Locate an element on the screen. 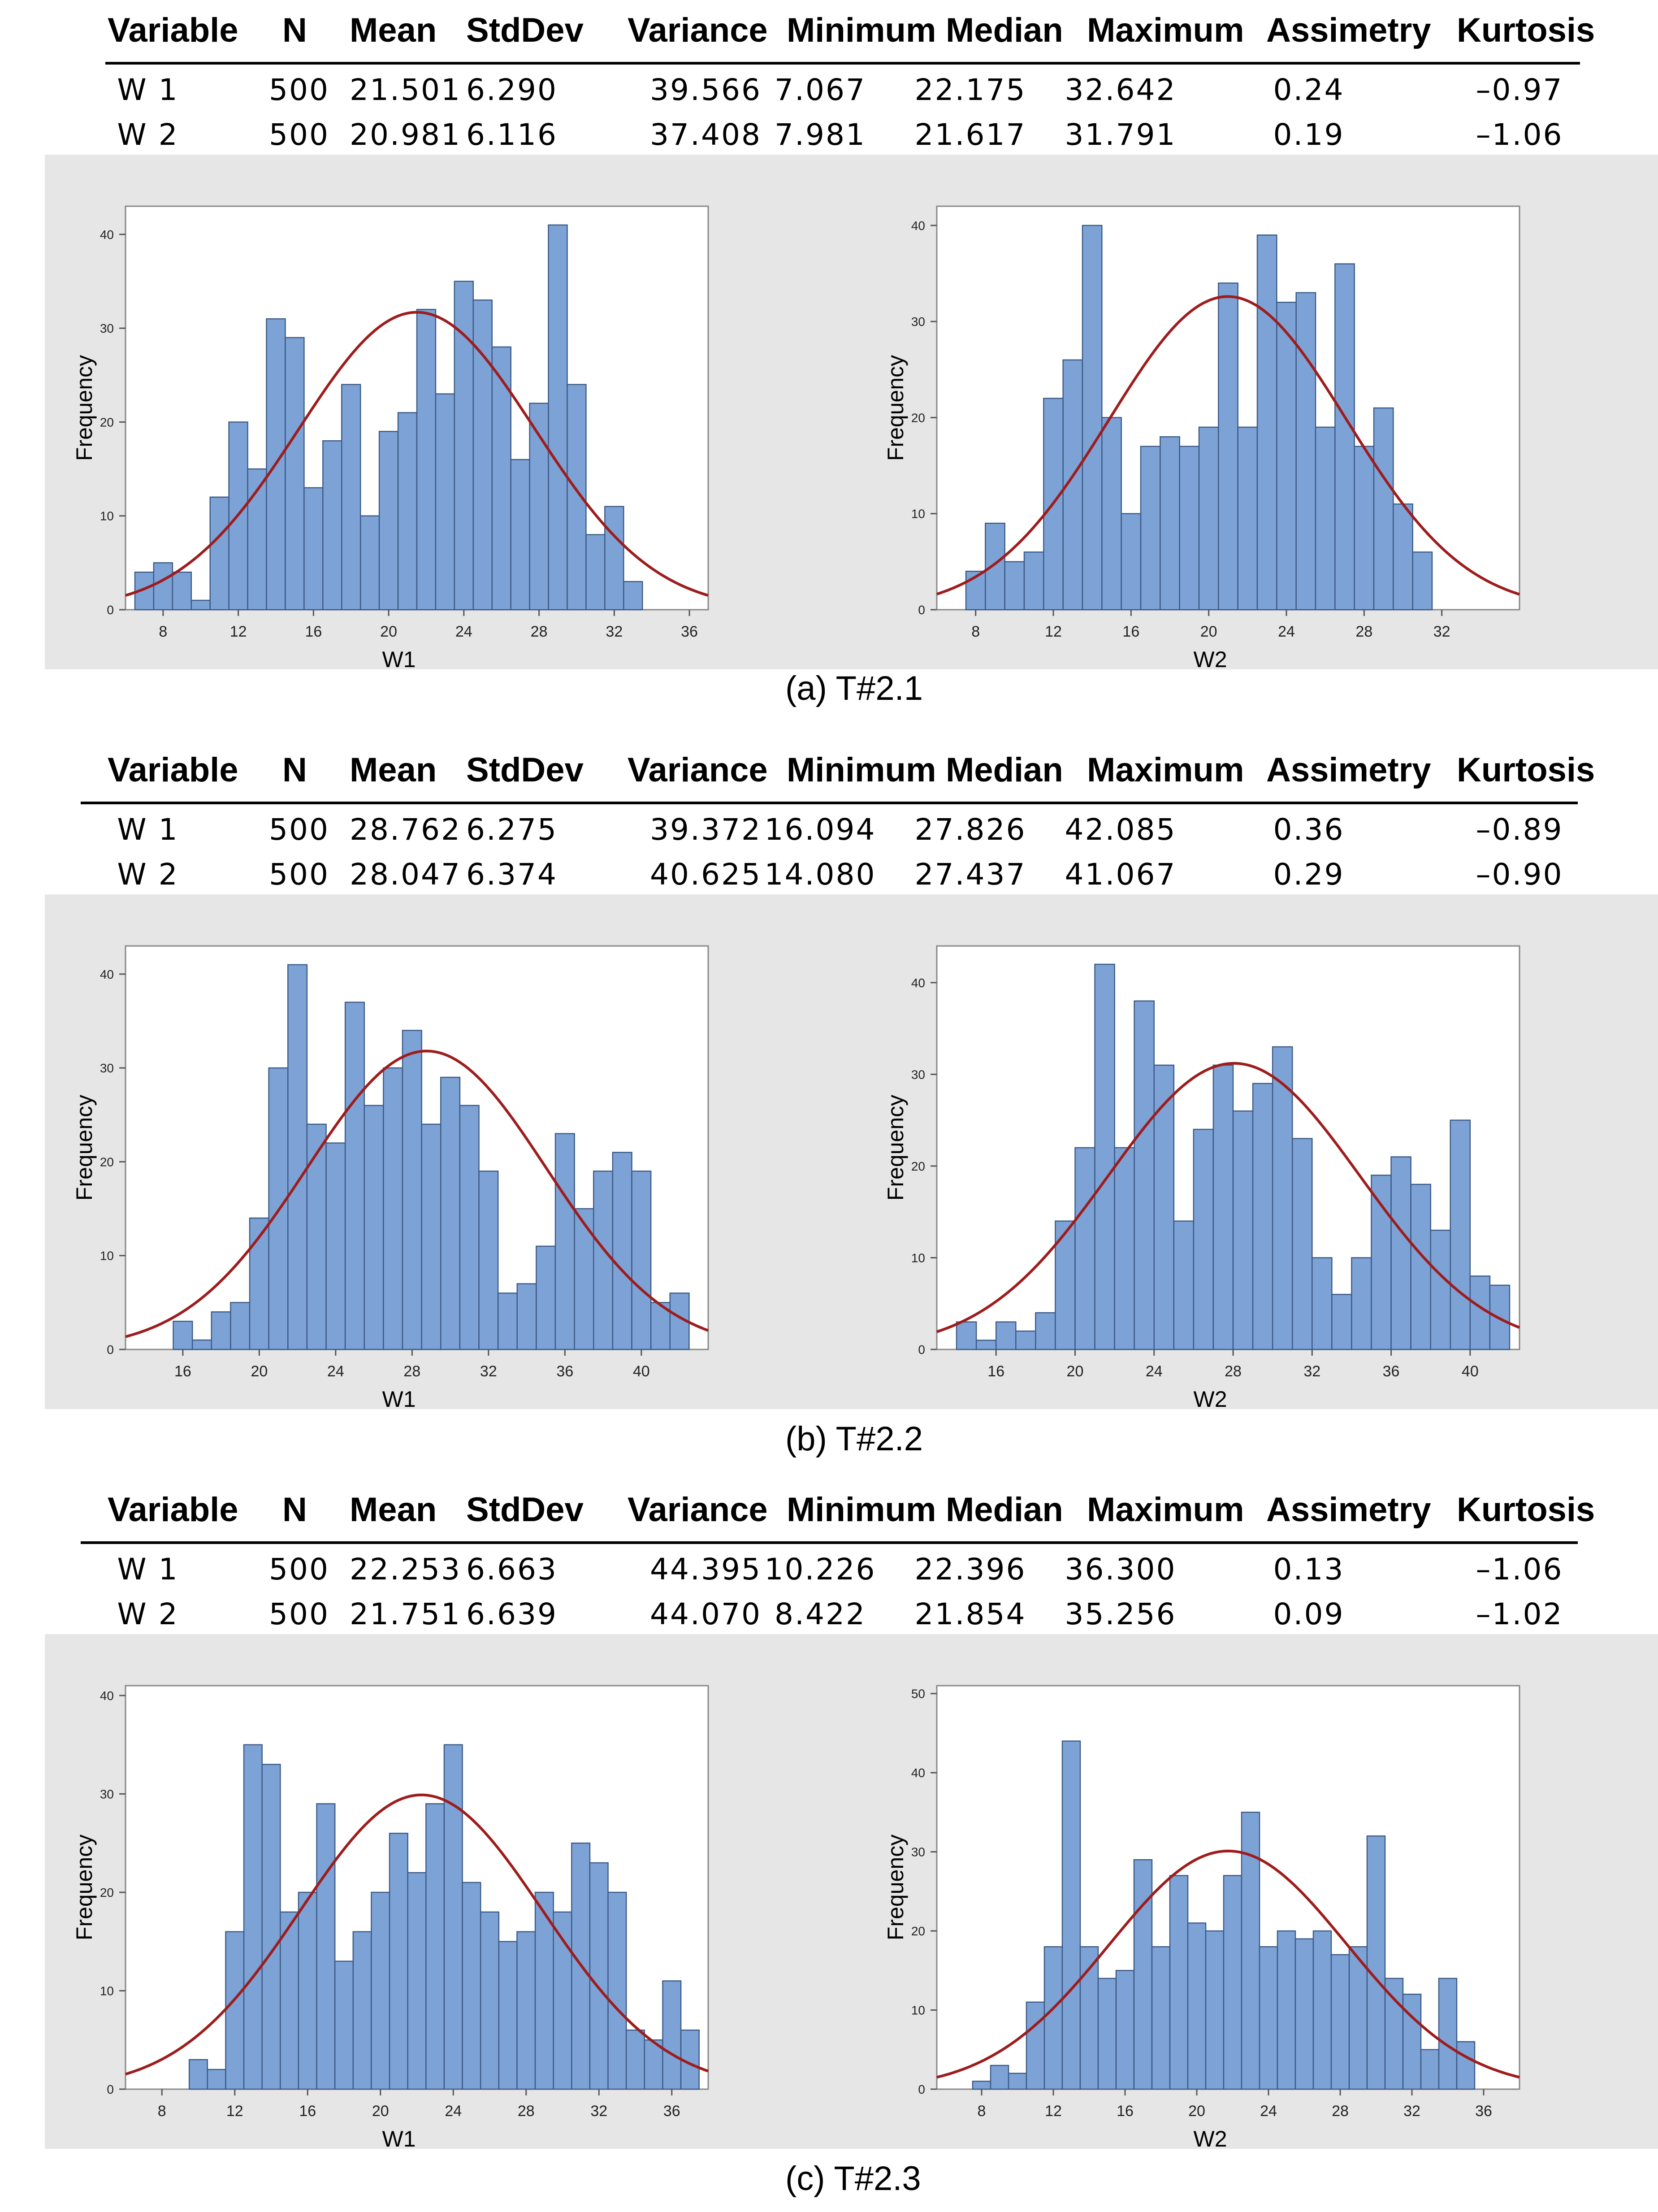  y-tick-label: 40 is located at coordinates (107, 235).